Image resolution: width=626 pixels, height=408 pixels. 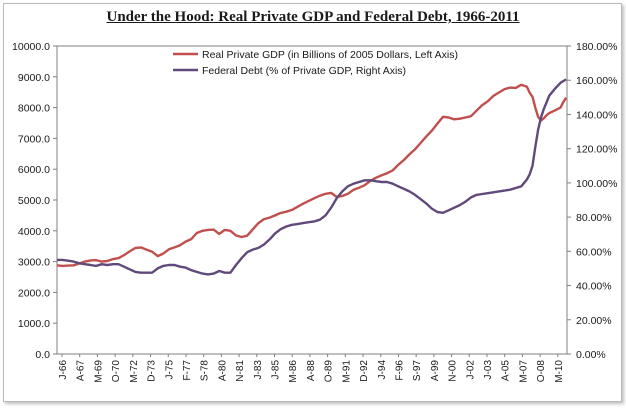 I want to click on right-axis-tick-label: 80.00%, so click(x=594, y=218).